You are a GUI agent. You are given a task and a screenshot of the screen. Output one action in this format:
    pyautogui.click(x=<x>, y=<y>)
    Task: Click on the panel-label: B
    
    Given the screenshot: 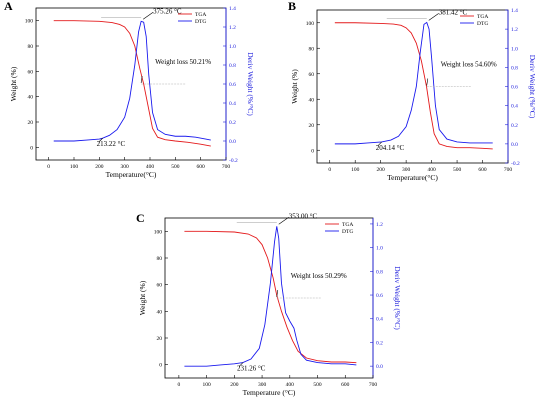 What is the action you would take?
    pyautogui.click(x=292, y=6)
    